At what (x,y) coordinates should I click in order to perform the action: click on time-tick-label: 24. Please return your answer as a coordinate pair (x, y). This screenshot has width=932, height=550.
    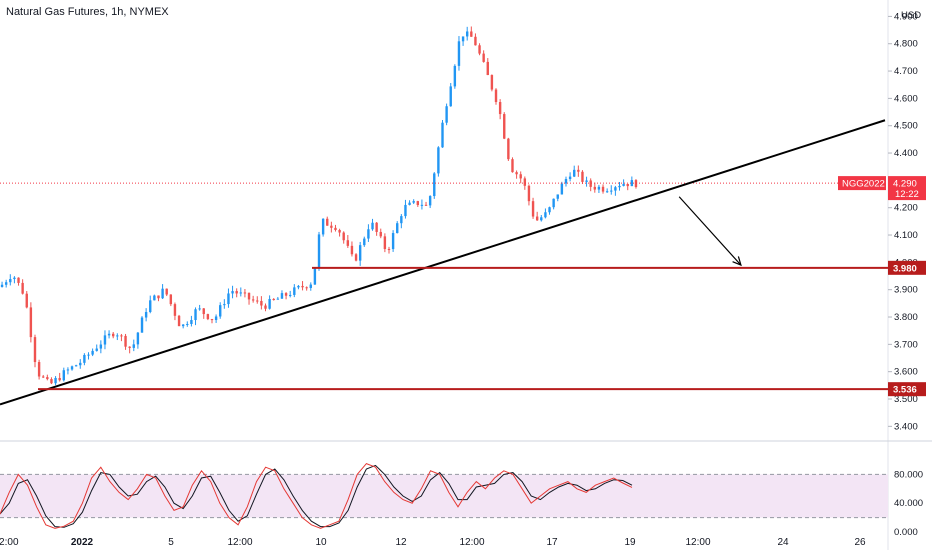
    Looking at the image, I should click on (783, 542).